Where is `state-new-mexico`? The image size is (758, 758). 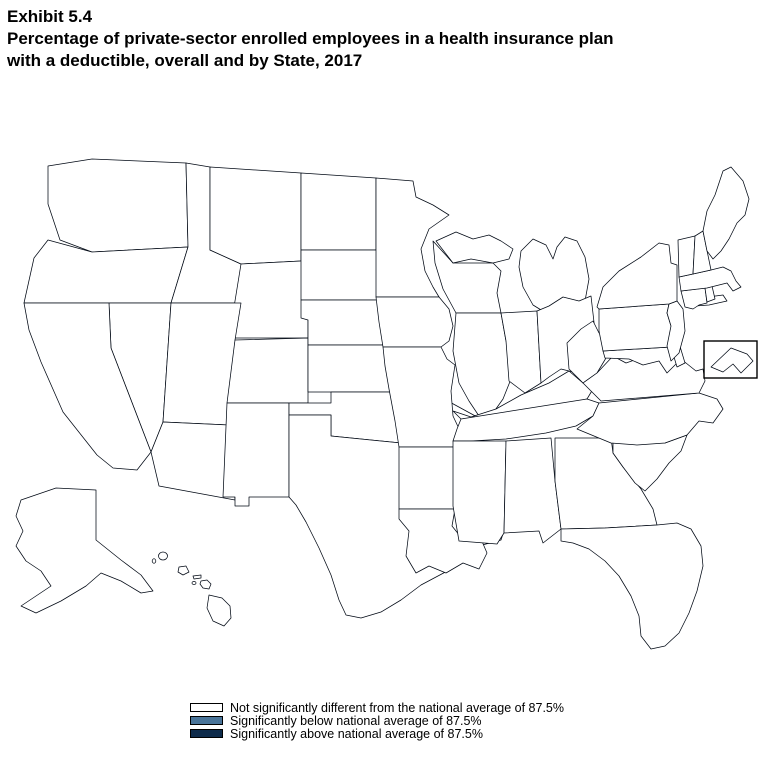
state-new-mexico is located at coordinates (256, 454).